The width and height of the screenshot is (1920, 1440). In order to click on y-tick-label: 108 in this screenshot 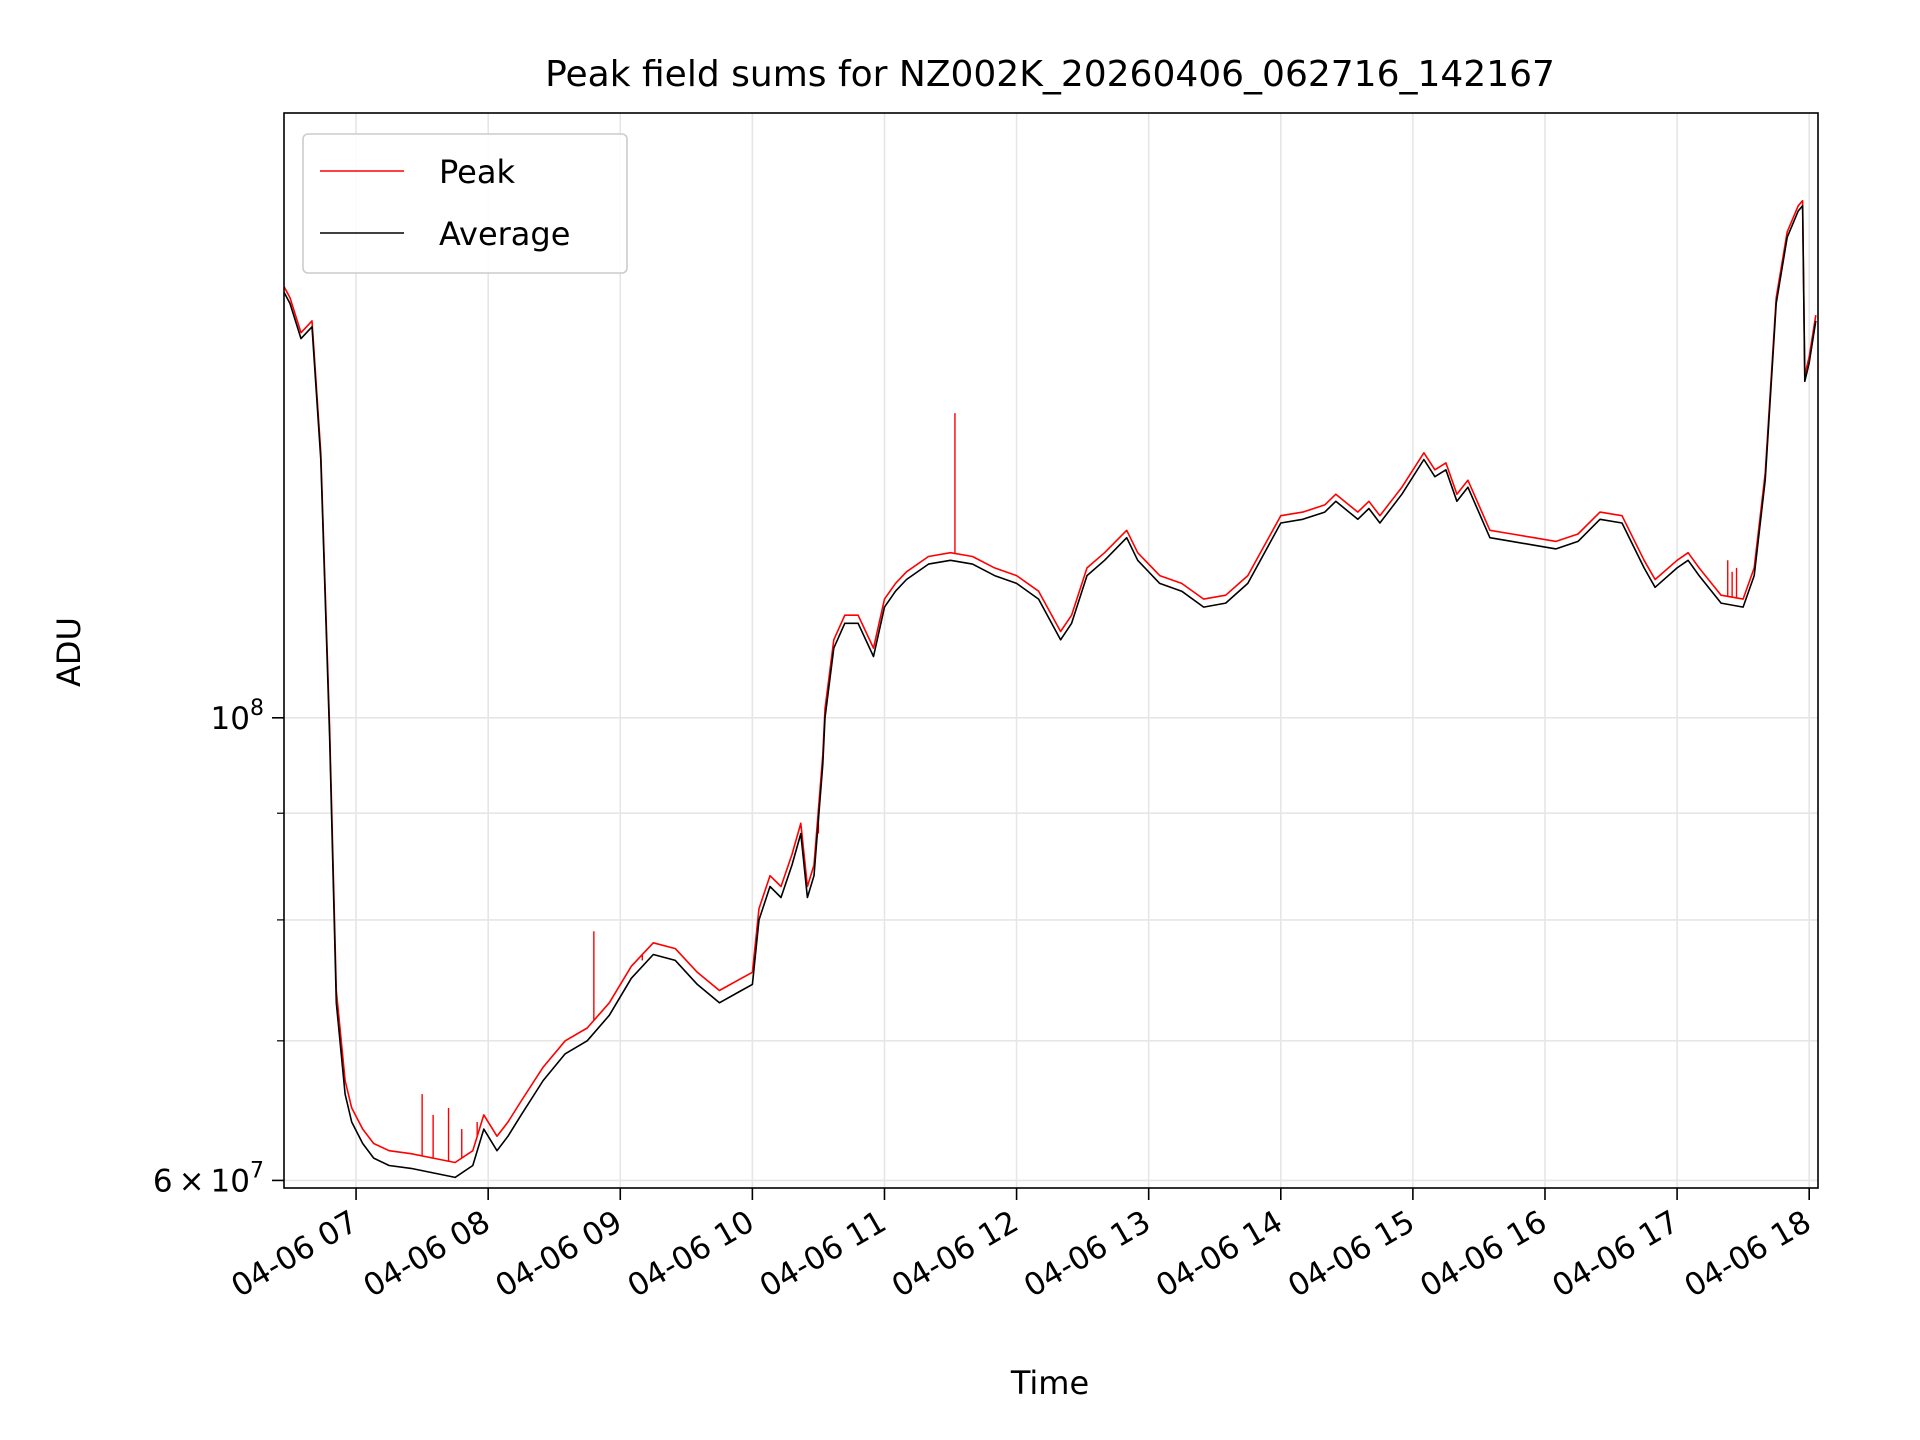, I will do `click(237, 716)`.